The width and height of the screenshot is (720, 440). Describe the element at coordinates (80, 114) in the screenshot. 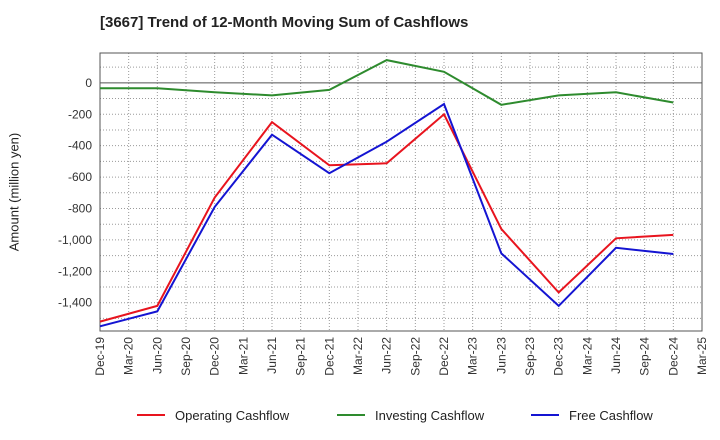

I see `y-tick-label: -200` at that location.